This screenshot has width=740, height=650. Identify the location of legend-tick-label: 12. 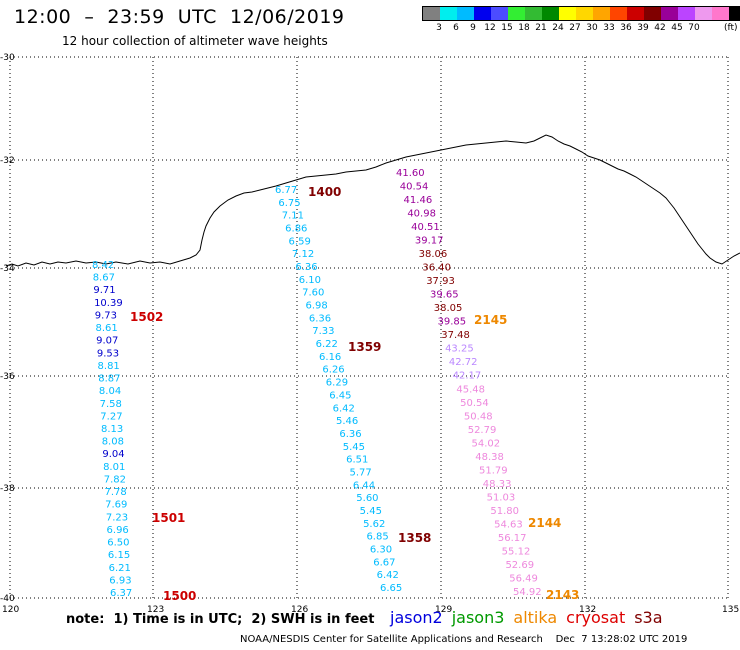
(490, 28).